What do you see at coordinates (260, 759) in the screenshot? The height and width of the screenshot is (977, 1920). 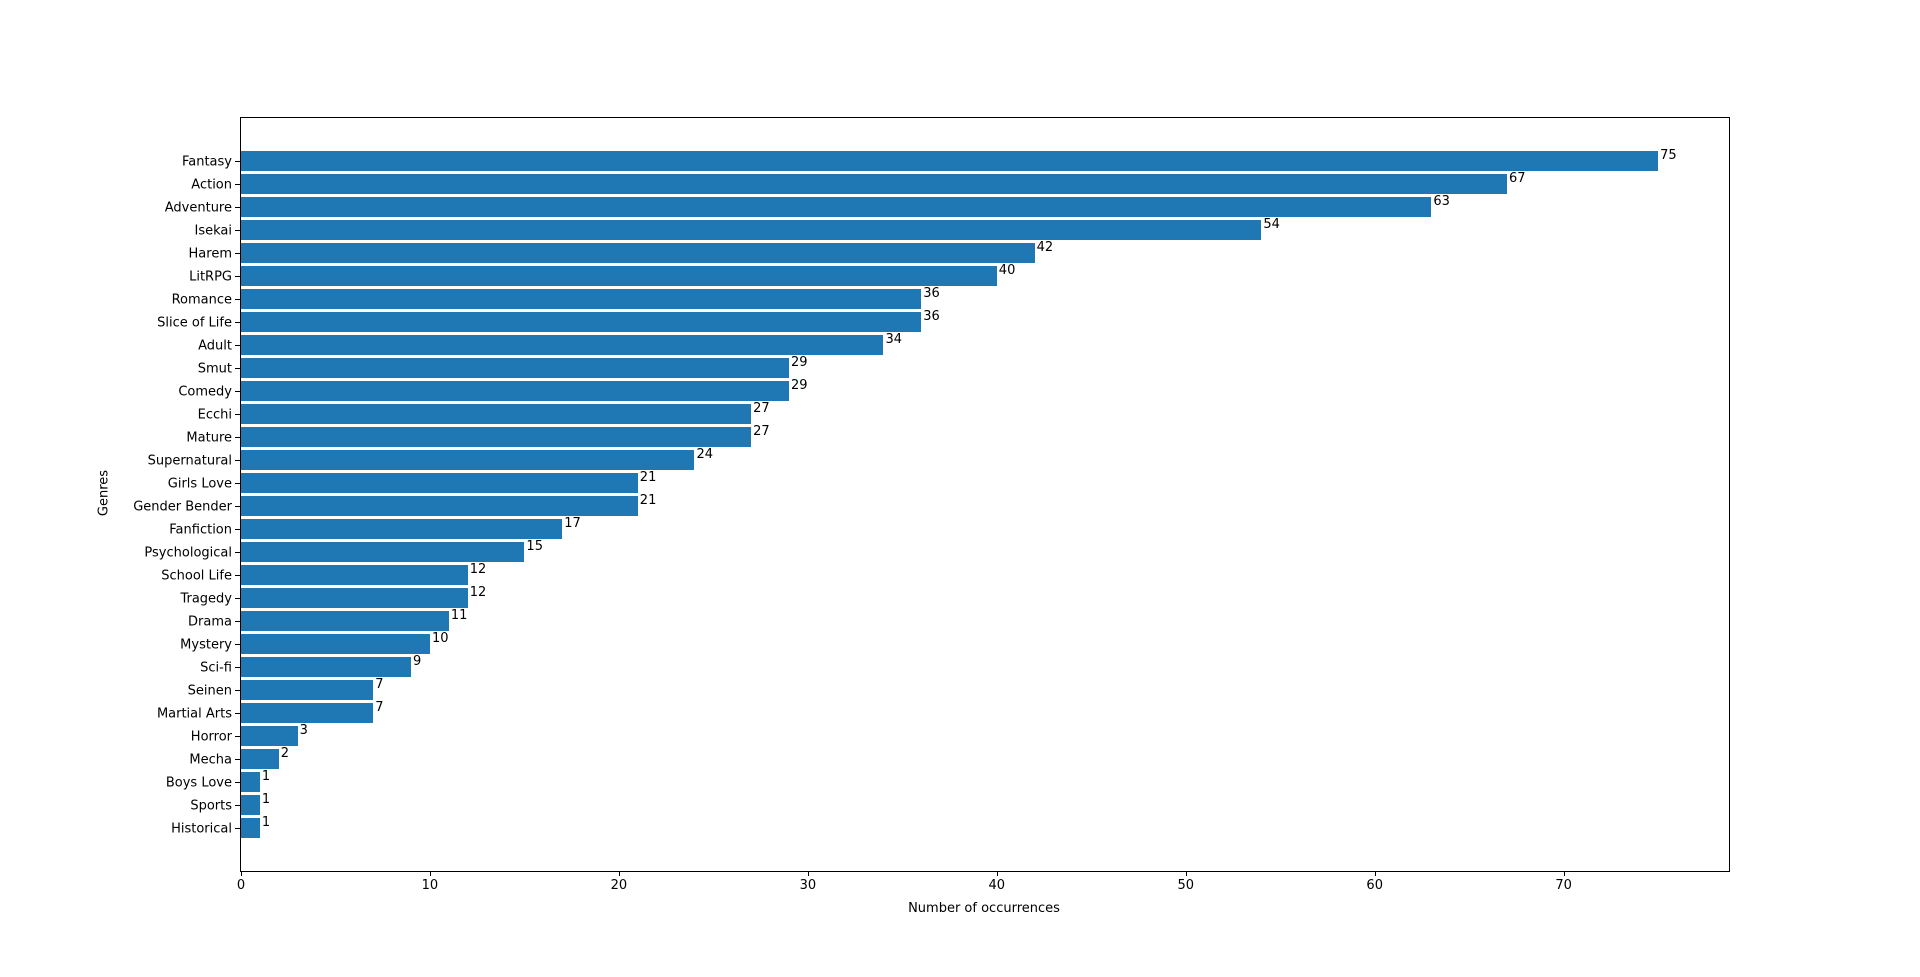 I see `bar-mecha` at bounding box center [260, 759].